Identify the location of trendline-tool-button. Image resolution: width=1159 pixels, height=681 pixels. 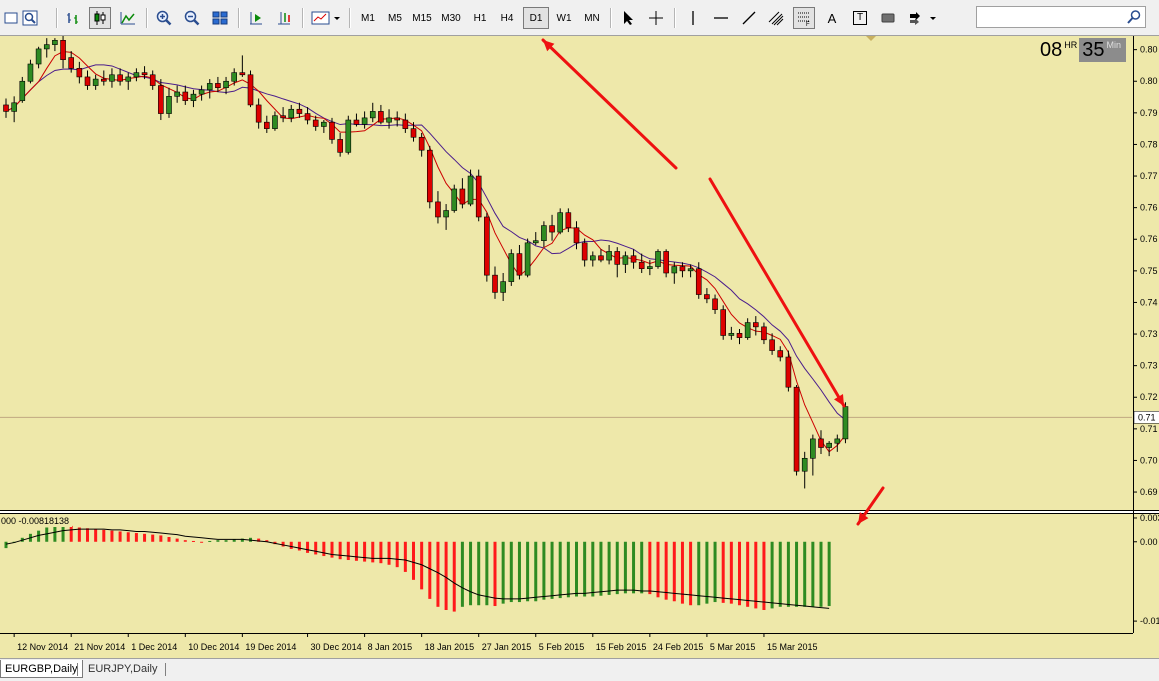
(749, 18).